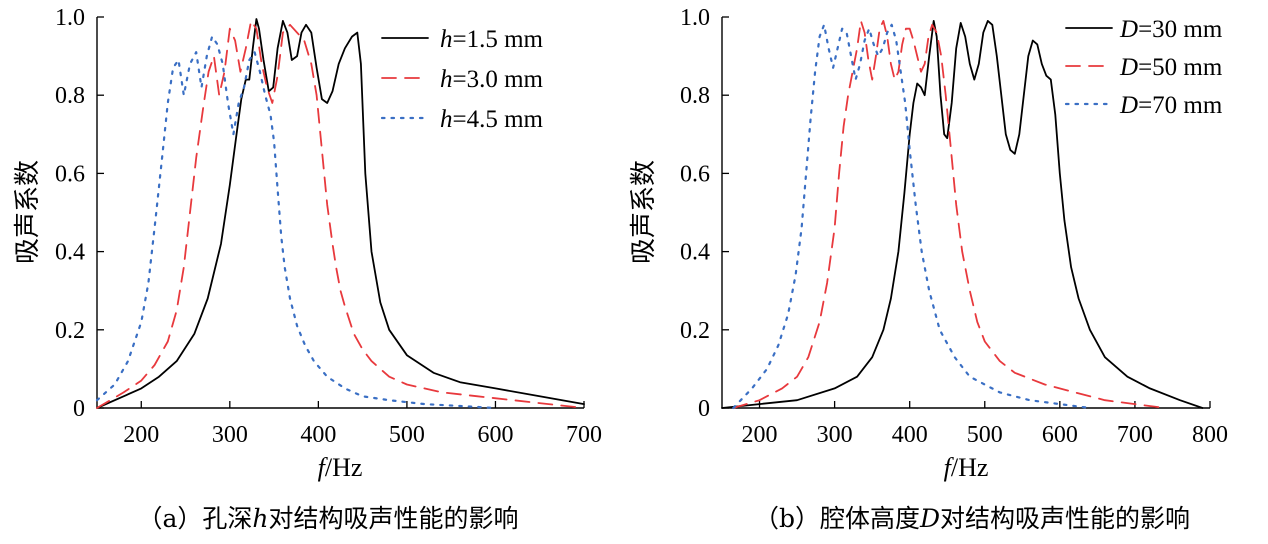  What do you see at coordinates (492, 79) in the screenshot?
I see `legend-label-2: h=3.0 mm` at bounding box center [492, 79].